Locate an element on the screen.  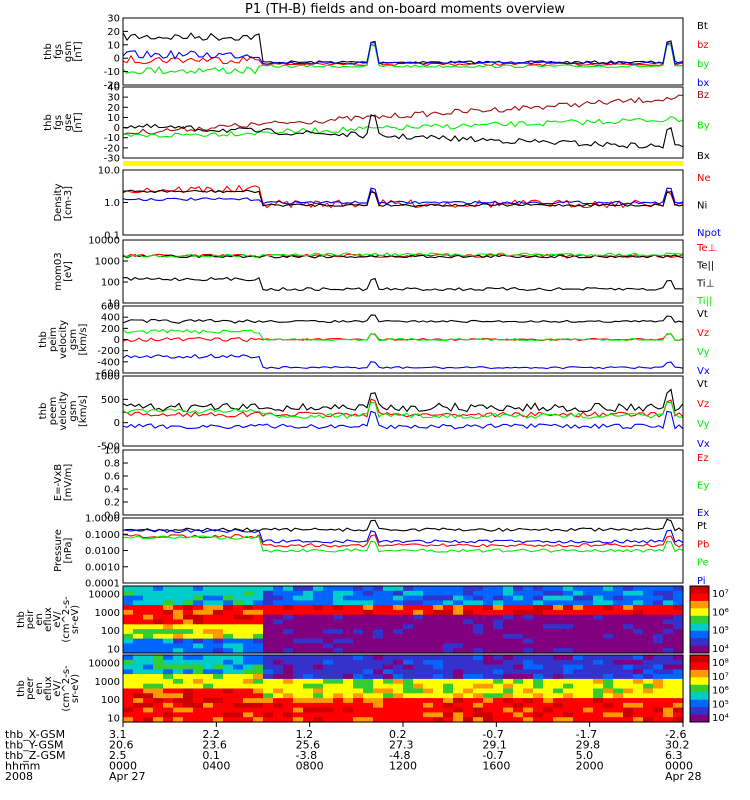
y-tick-label: 20 is located at coordinates (113, 108).